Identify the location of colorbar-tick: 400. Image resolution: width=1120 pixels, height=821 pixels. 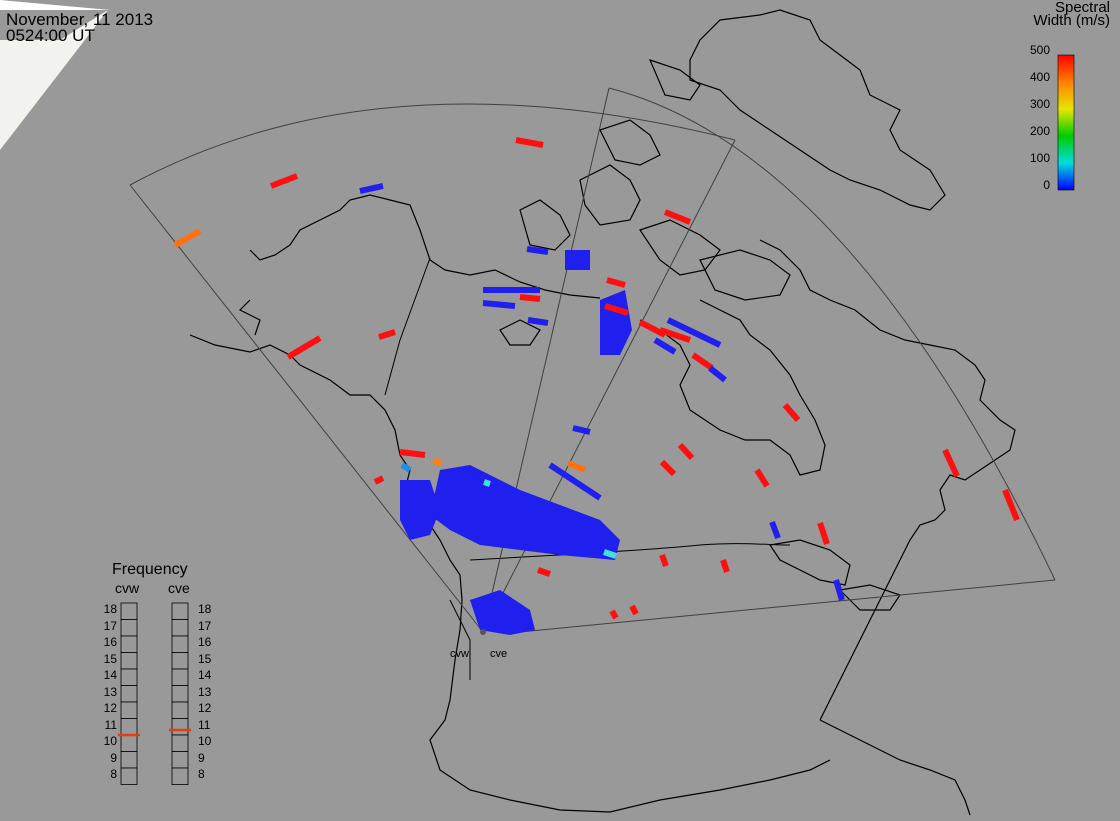
(1039, 77).